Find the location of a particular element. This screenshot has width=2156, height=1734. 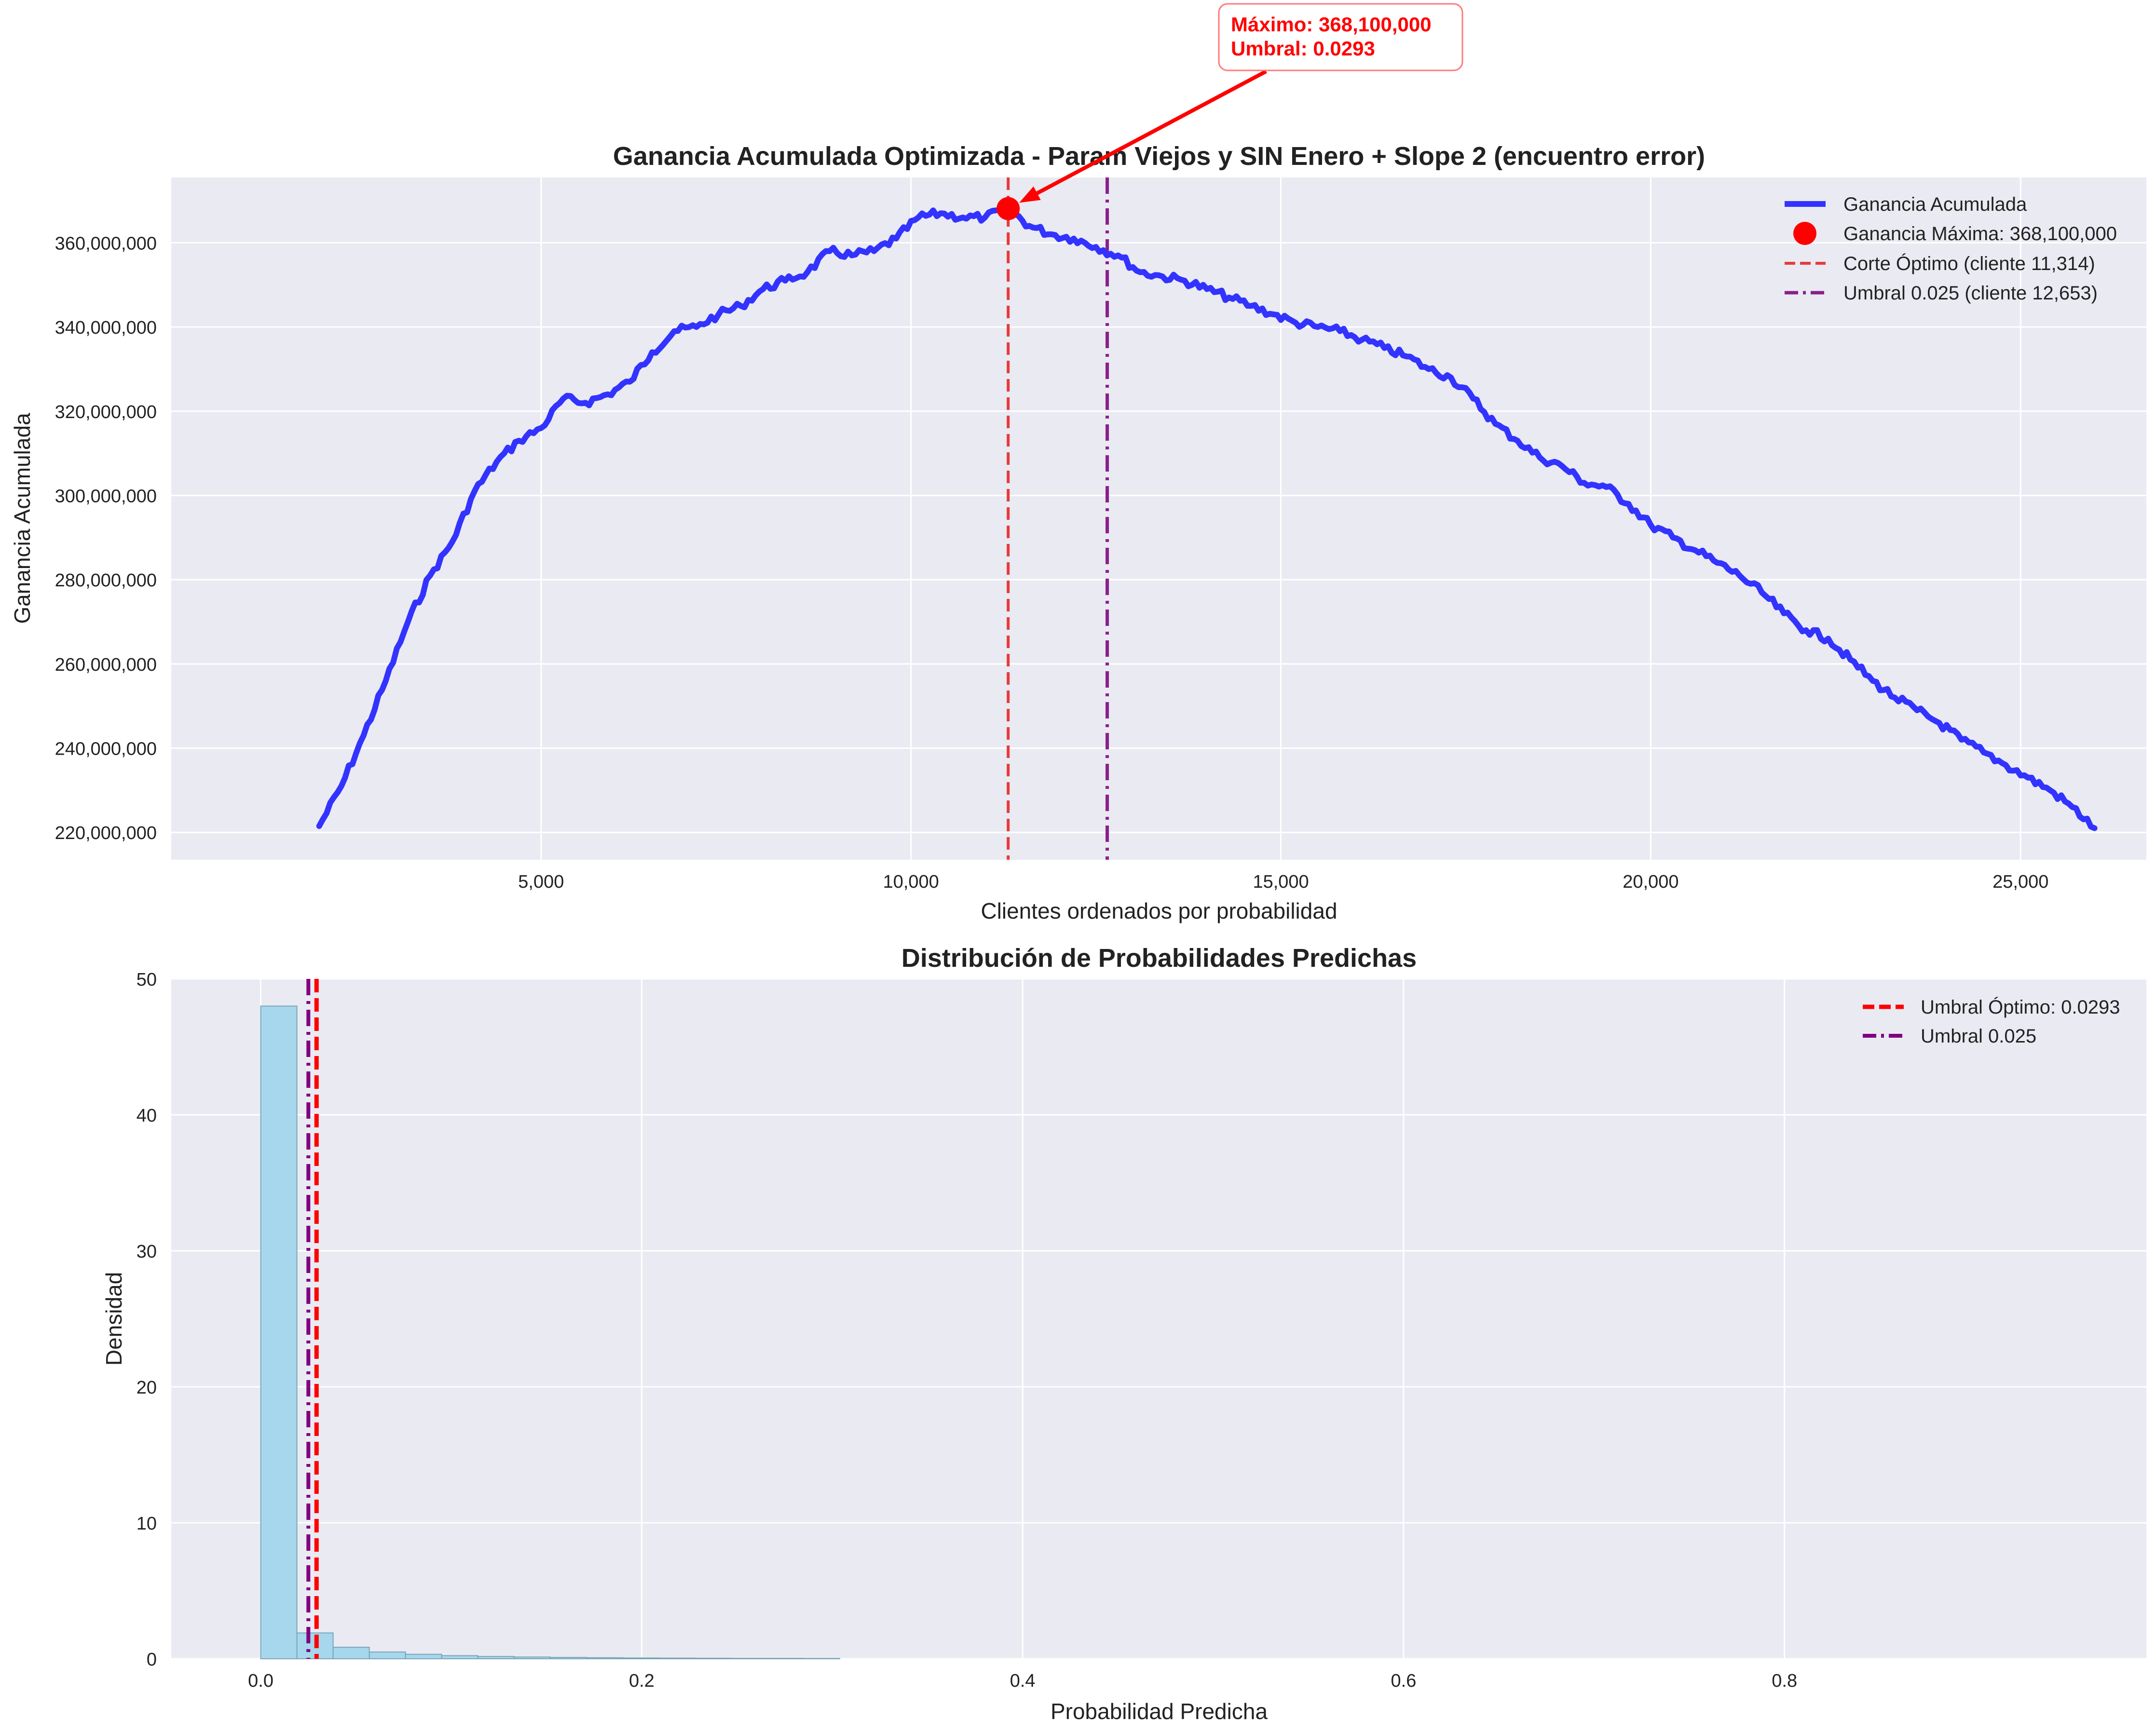

top-x-tick-labels: 5,000 10,000 15,000 20,000 25,000 is located at coordinates (1283, 882).